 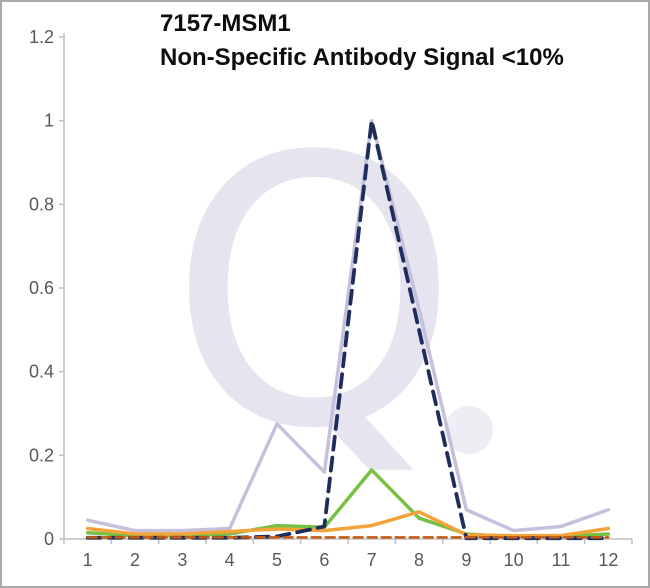 I want to click on x-tick-label: 4, so click(x=230, y=560).